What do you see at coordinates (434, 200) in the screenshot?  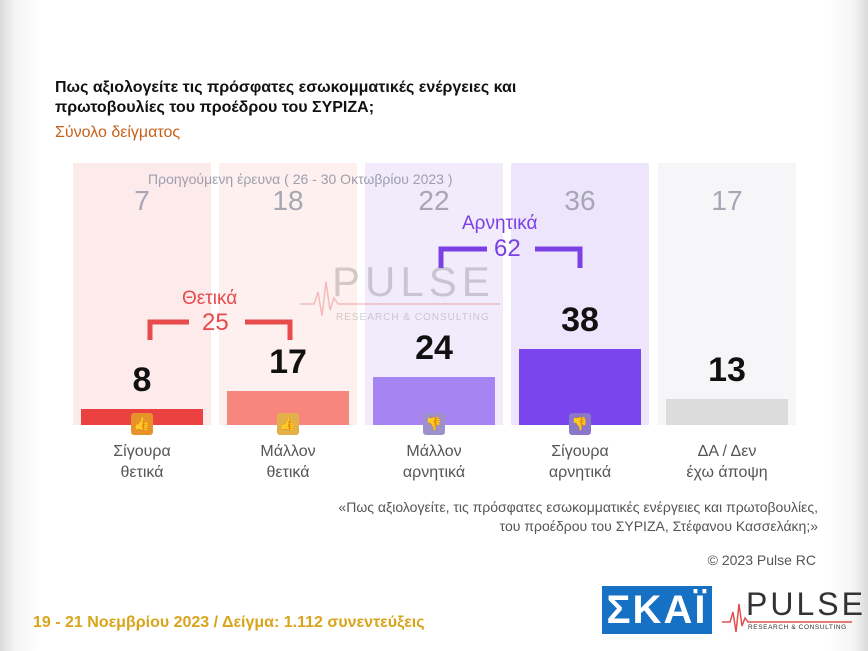 I see `previous-value: 22` at bounding box center [434, 200].